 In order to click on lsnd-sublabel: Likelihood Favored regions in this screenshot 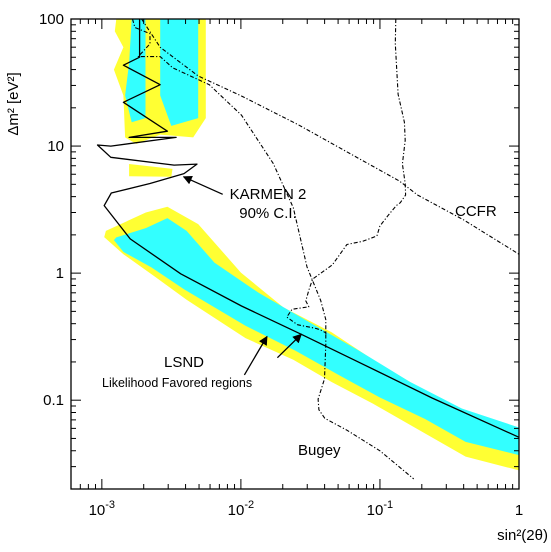, I will do `click(177, 383)`.